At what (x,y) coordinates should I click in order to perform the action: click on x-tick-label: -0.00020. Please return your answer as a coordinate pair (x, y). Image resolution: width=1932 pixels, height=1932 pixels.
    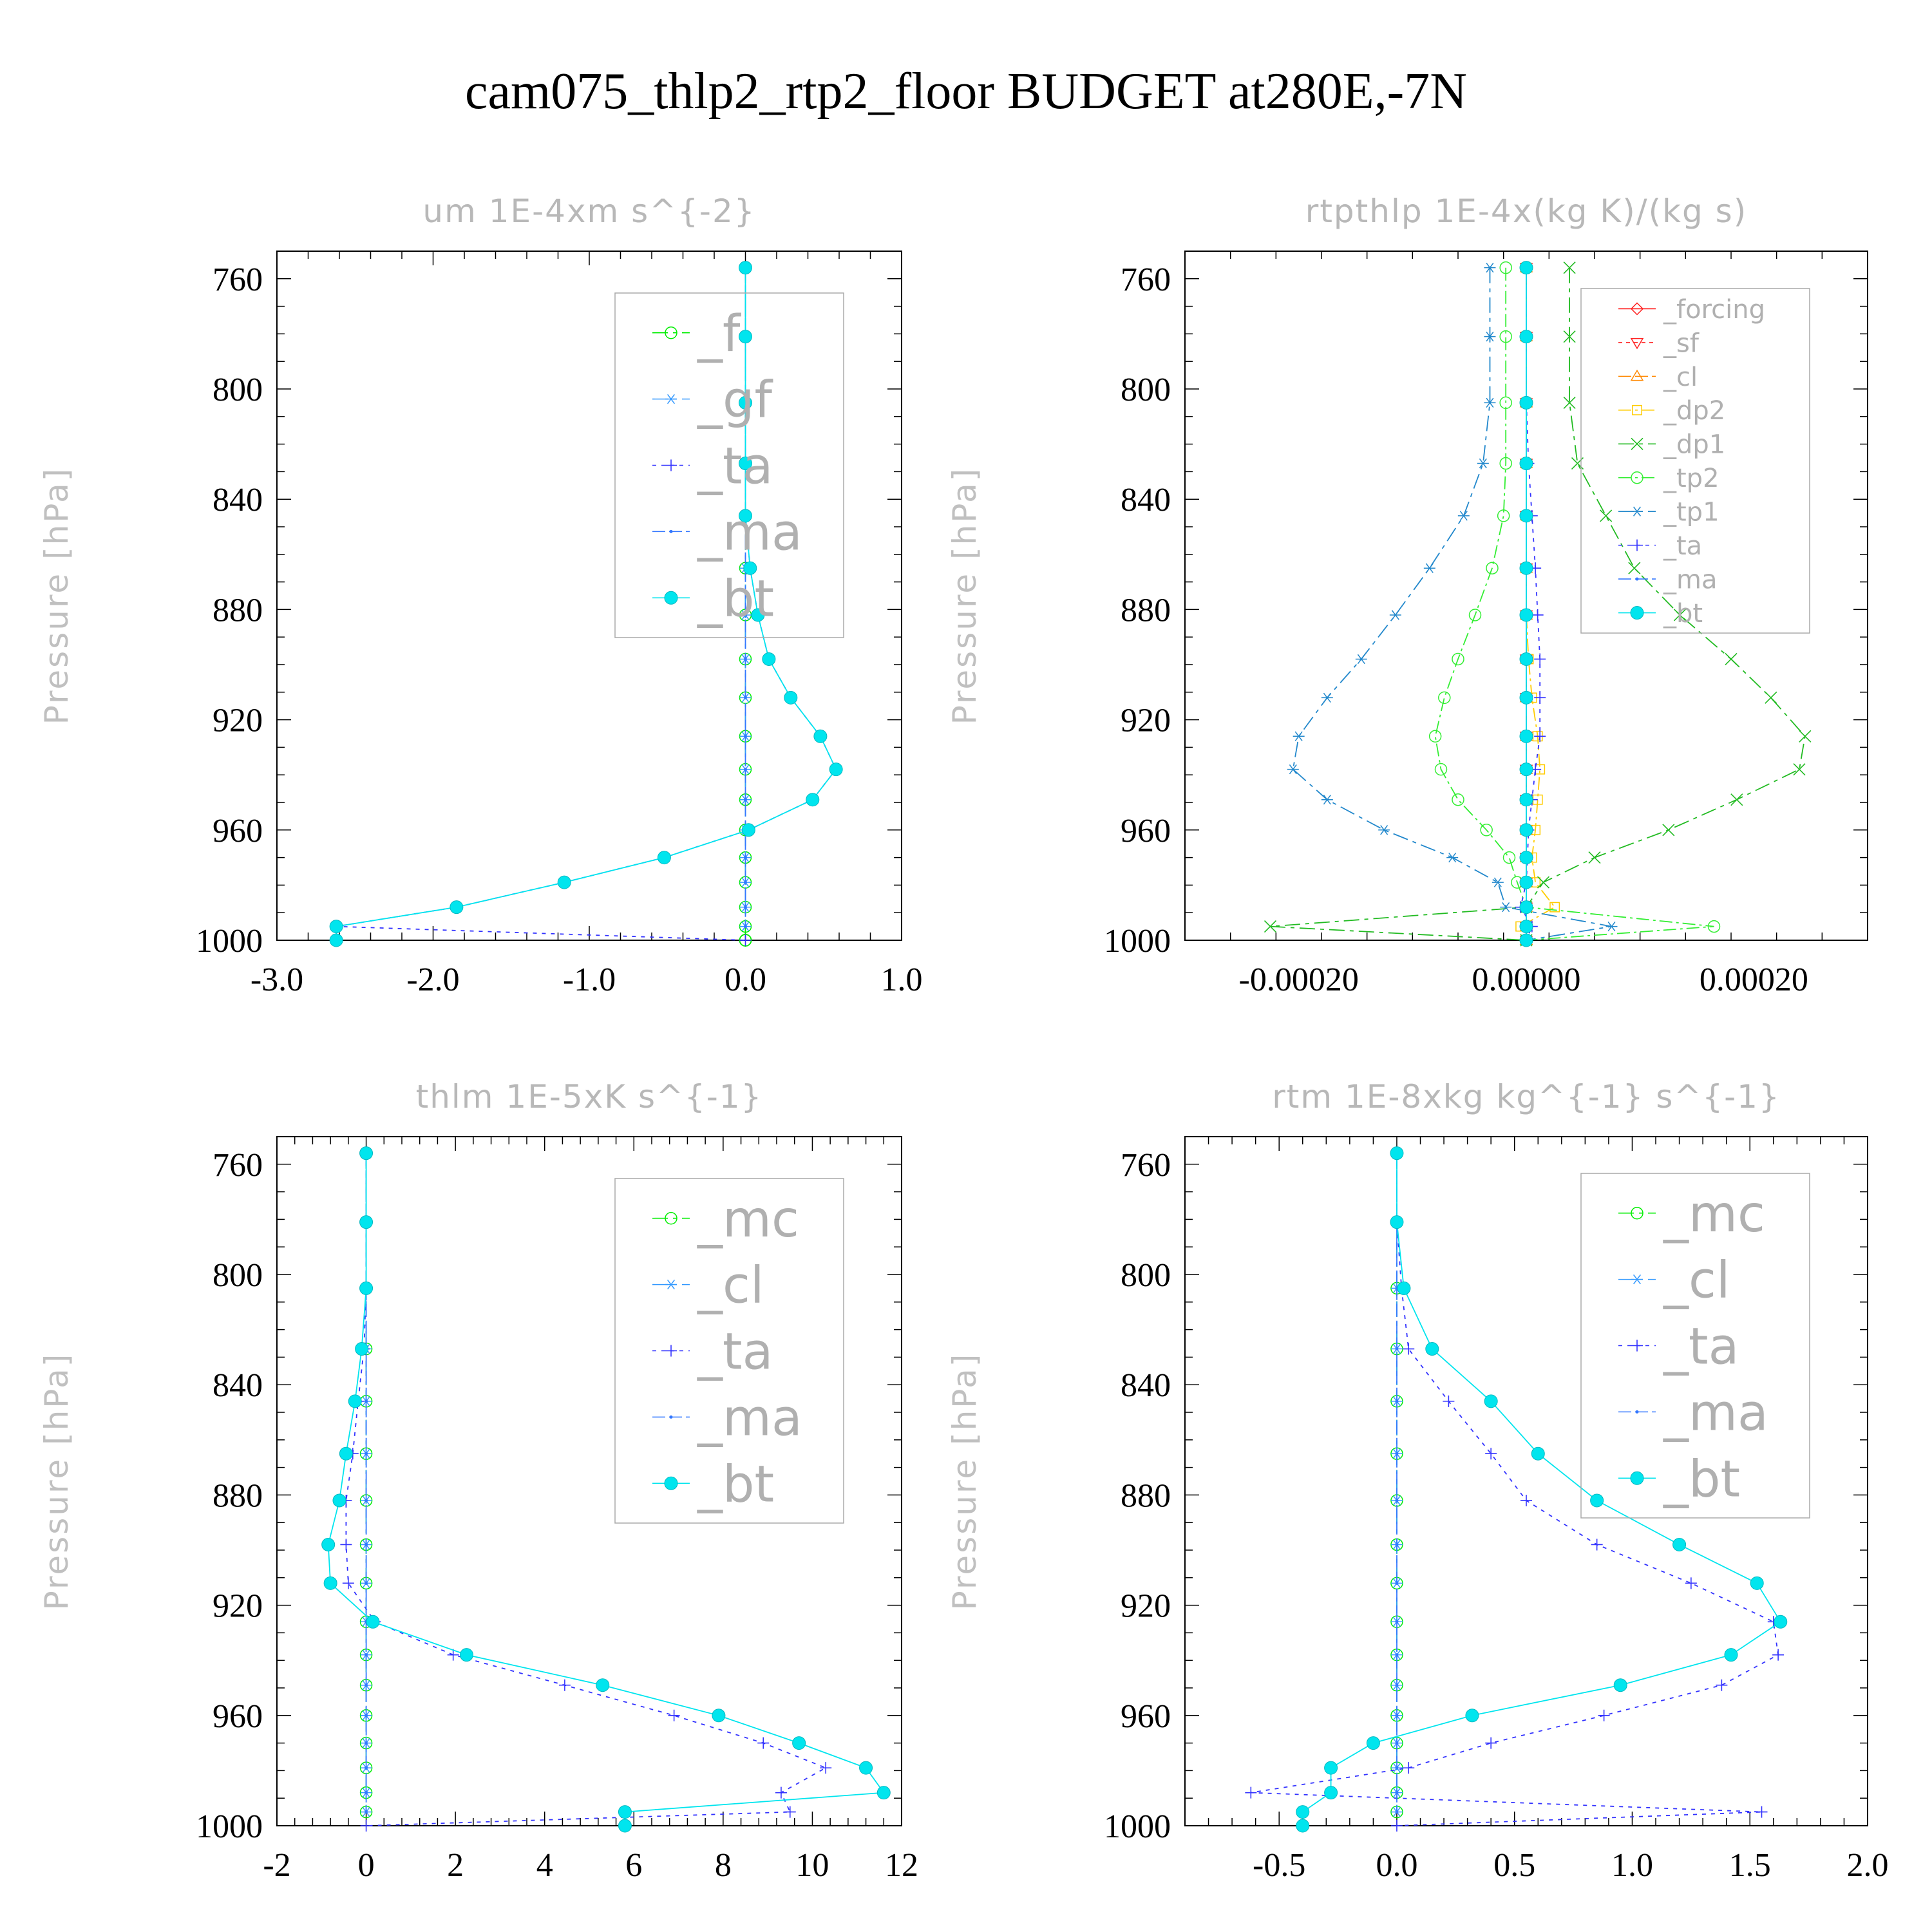
    Looking at the image, I should click on (1299, 979).